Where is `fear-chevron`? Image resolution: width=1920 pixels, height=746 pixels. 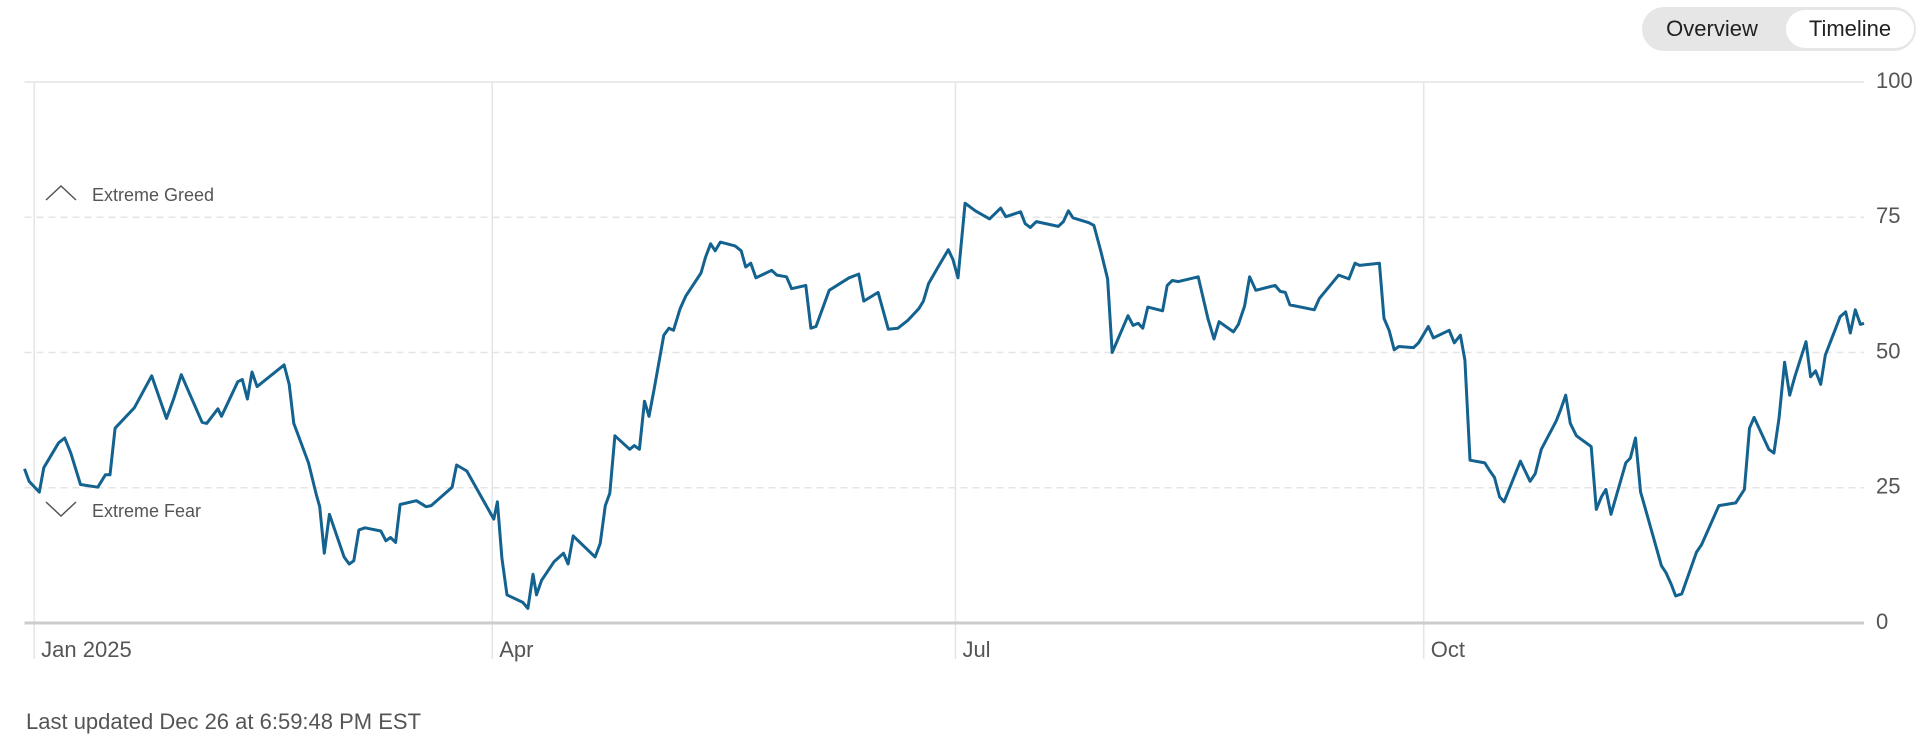 fear-chevron is located at coordinates (61, 509).